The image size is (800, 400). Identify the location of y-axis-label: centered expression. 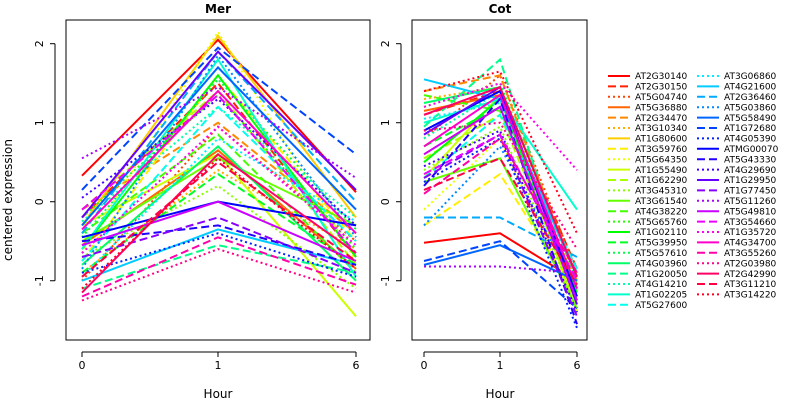
(8, 200).